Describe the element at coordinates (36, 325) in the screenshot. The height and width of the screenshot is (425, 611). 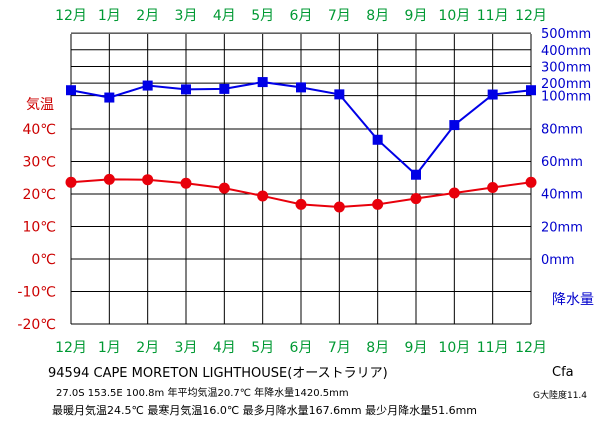
I see `temperature-tick-label: -20℃` at that location.